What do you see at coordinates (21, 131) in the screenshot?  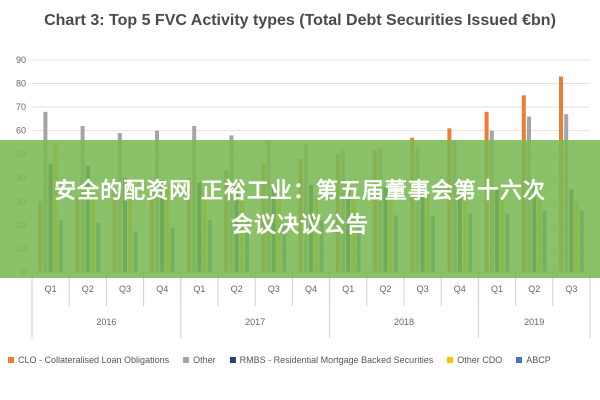 I see `y-tick-label: 60` at bounding box center [21, 131].